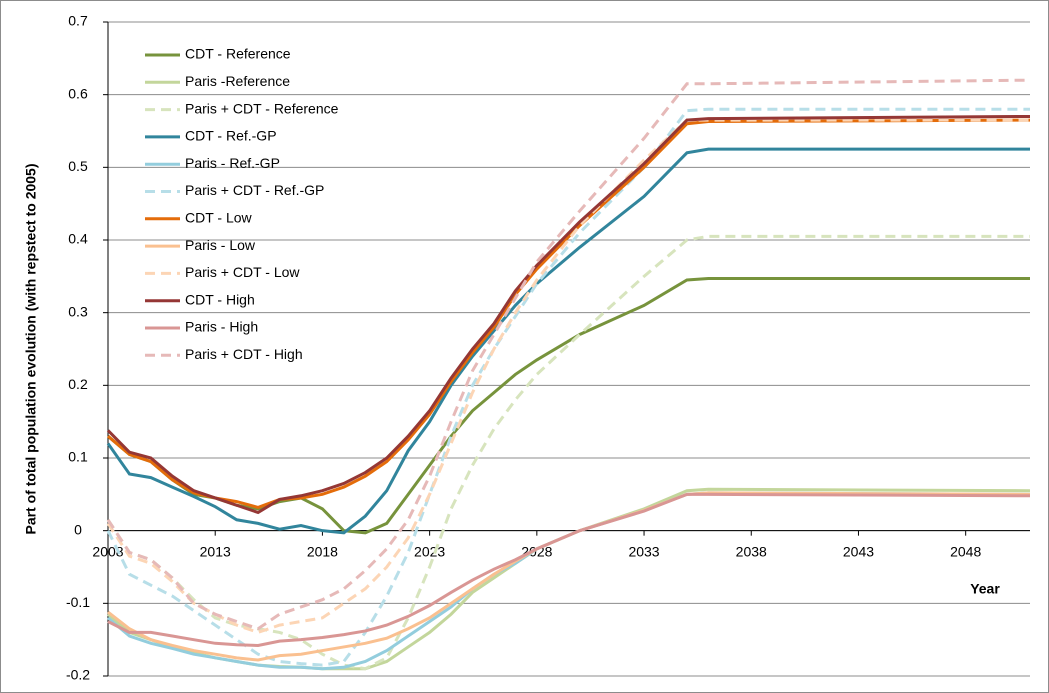  Describe the element at coordinates (215, 551) in the screenshot. I see `x-tick-label: 2013` at that location.